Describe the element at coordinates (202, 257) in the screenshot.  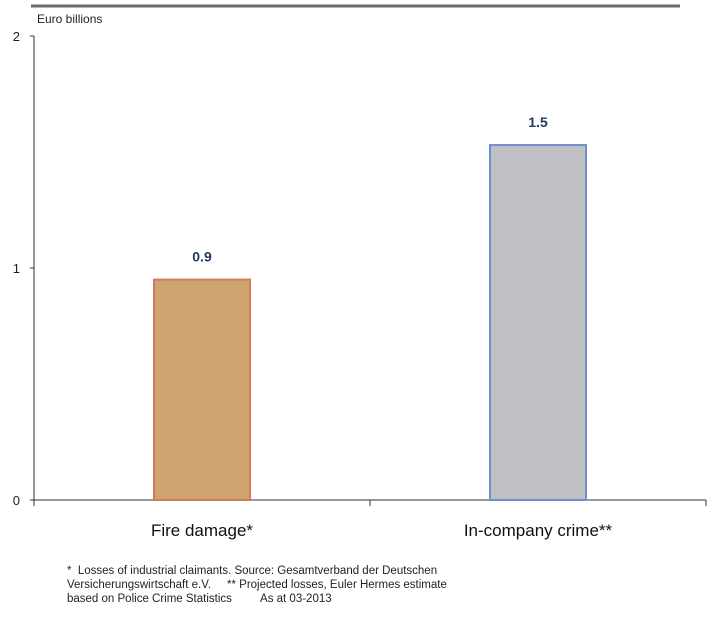
I see `data-label: 0.9` at that location.